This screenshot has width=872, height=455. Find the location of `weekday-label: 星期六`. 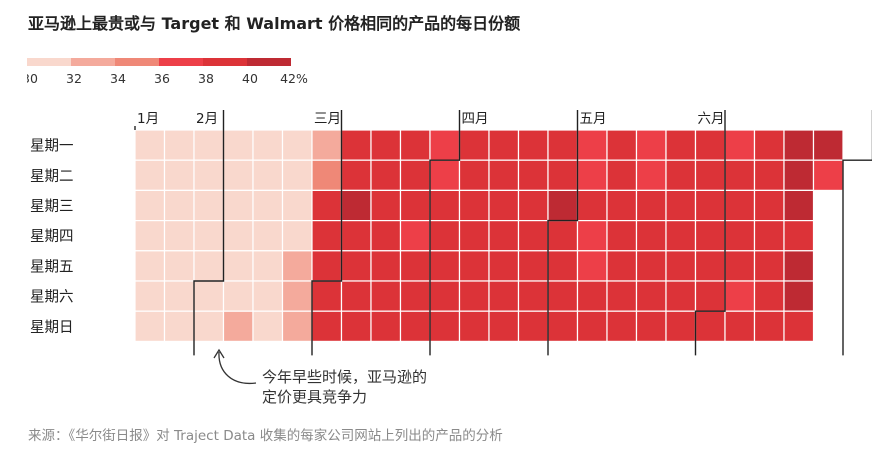

weekday-label: 星期六 is located at coordinates (52, 297).